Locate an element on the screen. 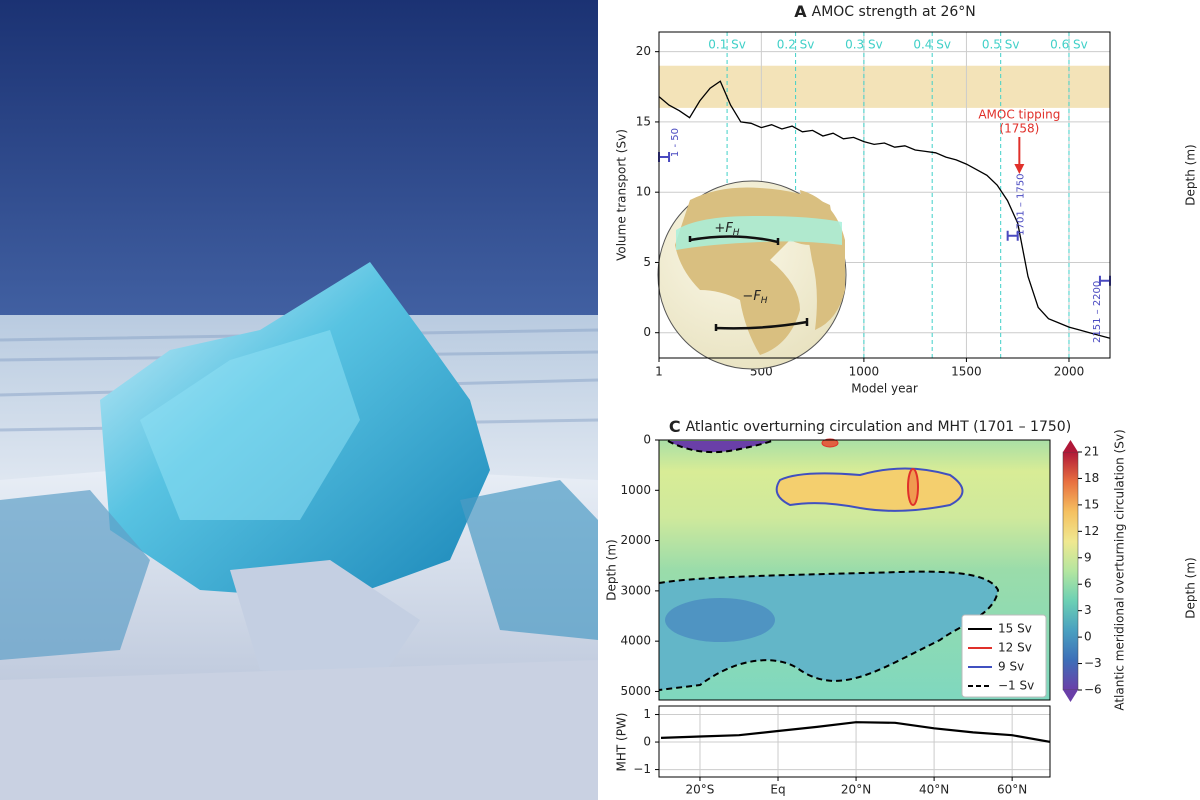  x-axis-label: Model year is located at coordinates (884, 389).